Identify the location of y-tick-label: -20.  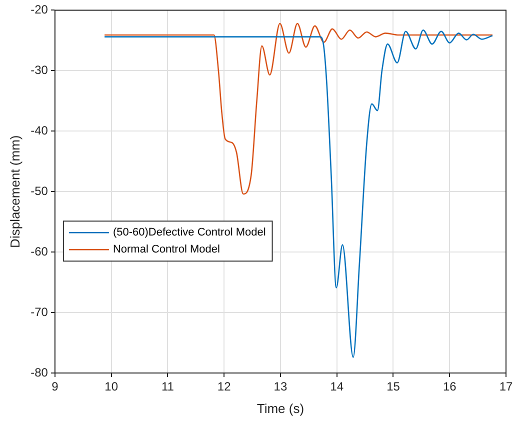
(39, 9).